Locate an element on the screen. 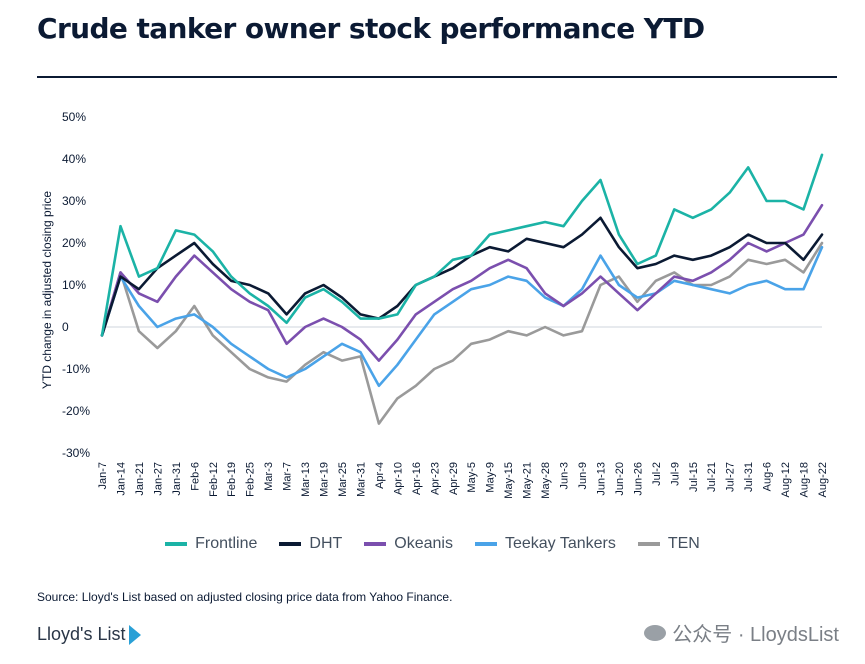 The image size is (865, 664). x-tick-label: Aug-22 is located at coordinates (823, 479).